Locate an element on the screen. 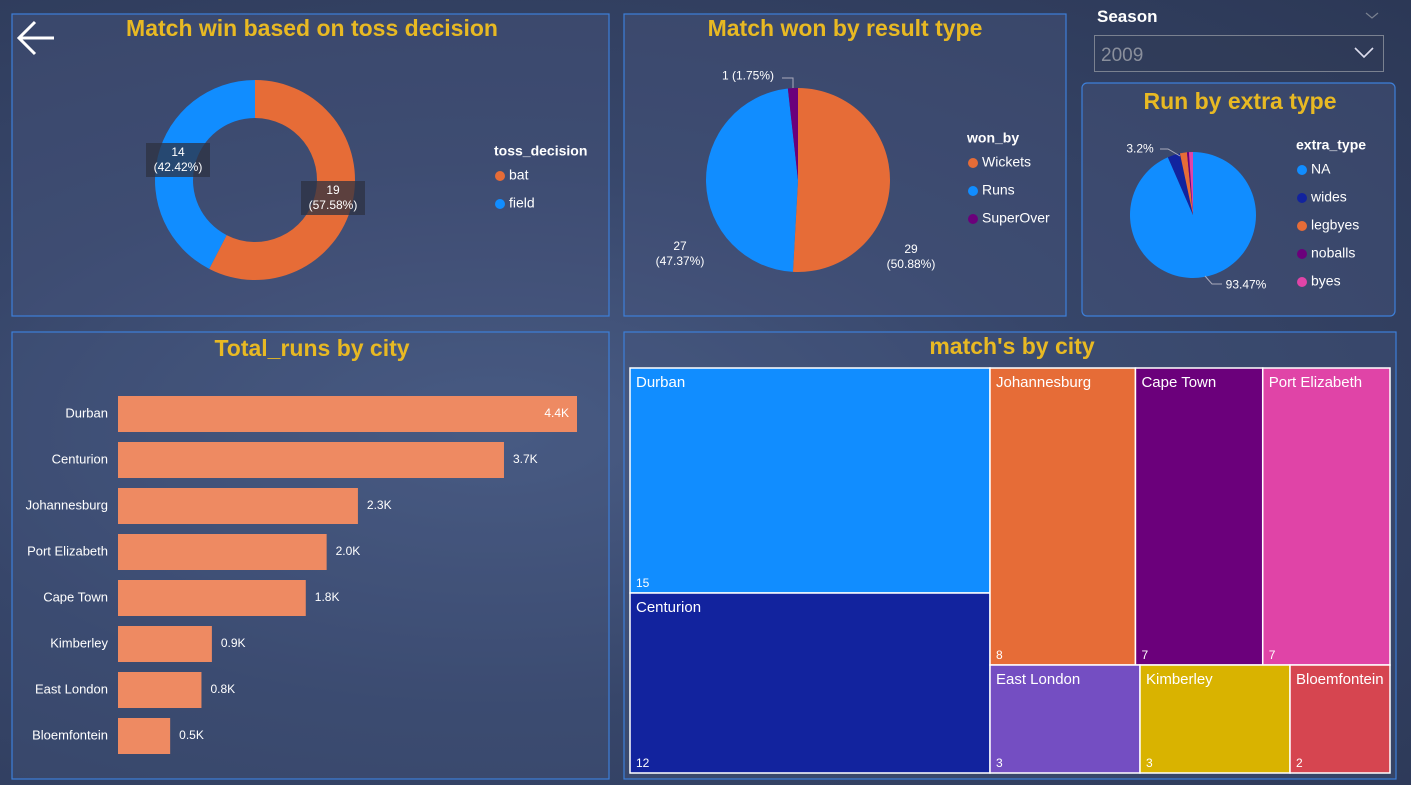  y-tick-label: Cape Town is located at coordinates (75, 596).